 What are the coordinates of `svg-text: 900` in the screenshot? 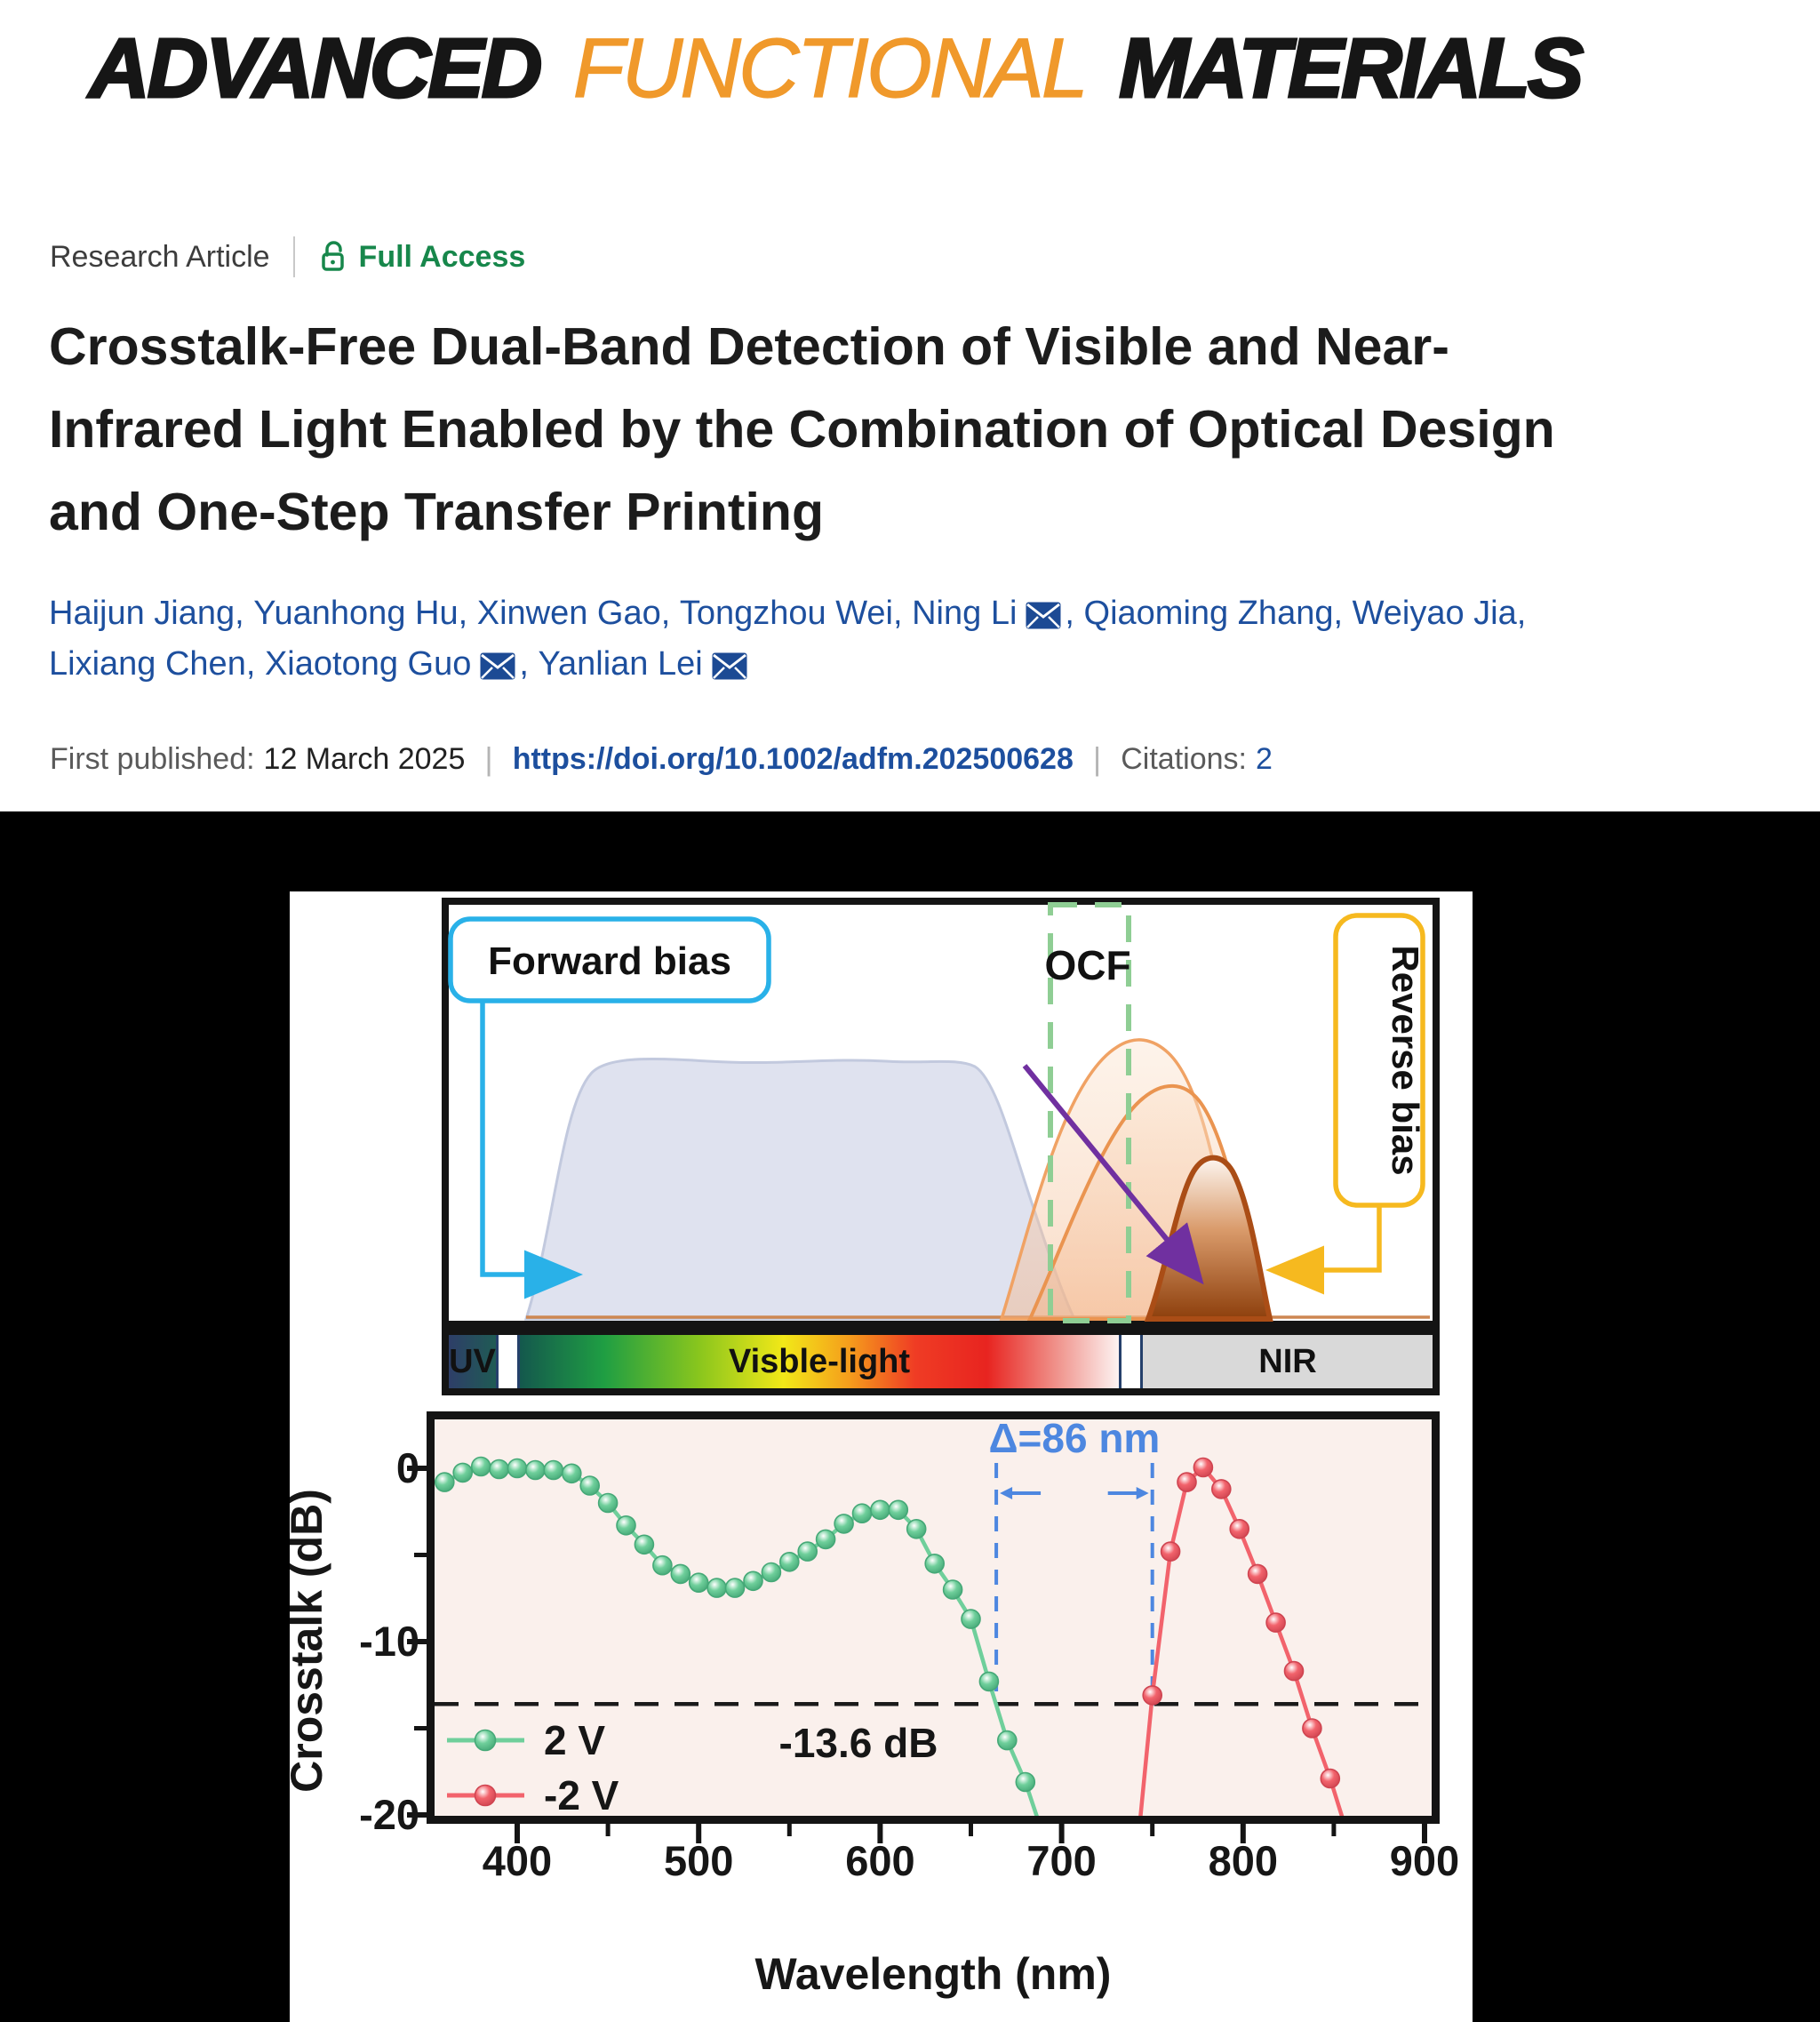 It's located at (1424, 1860).